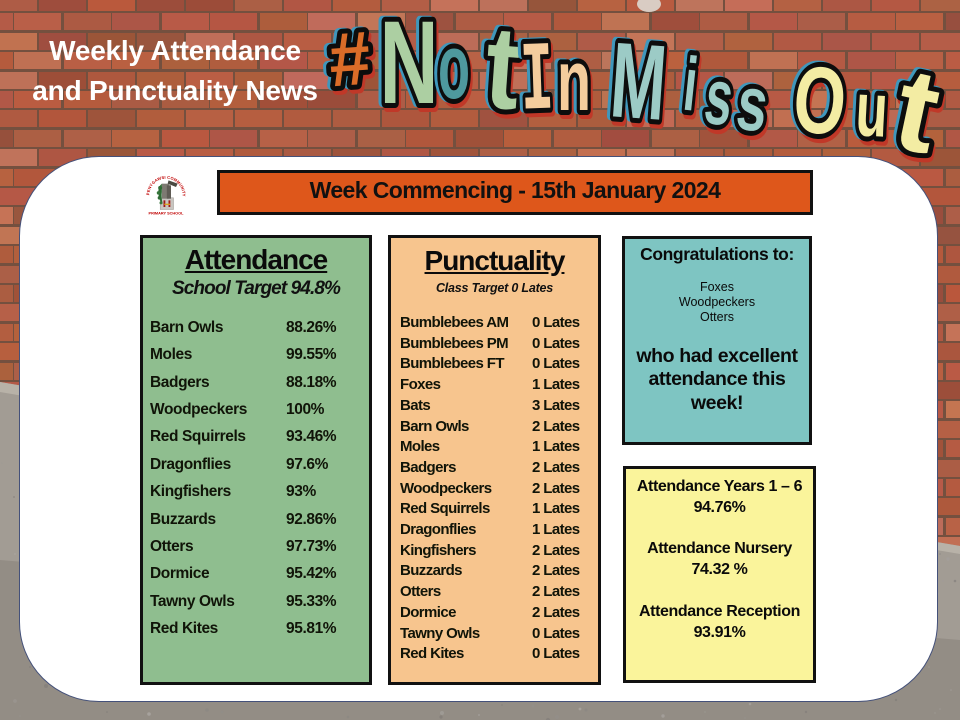 Image resolution: width=960 pixels, height=720 pixels. I want to click on svg-text: PRIMARY SCHOOL, so click(167, 214).